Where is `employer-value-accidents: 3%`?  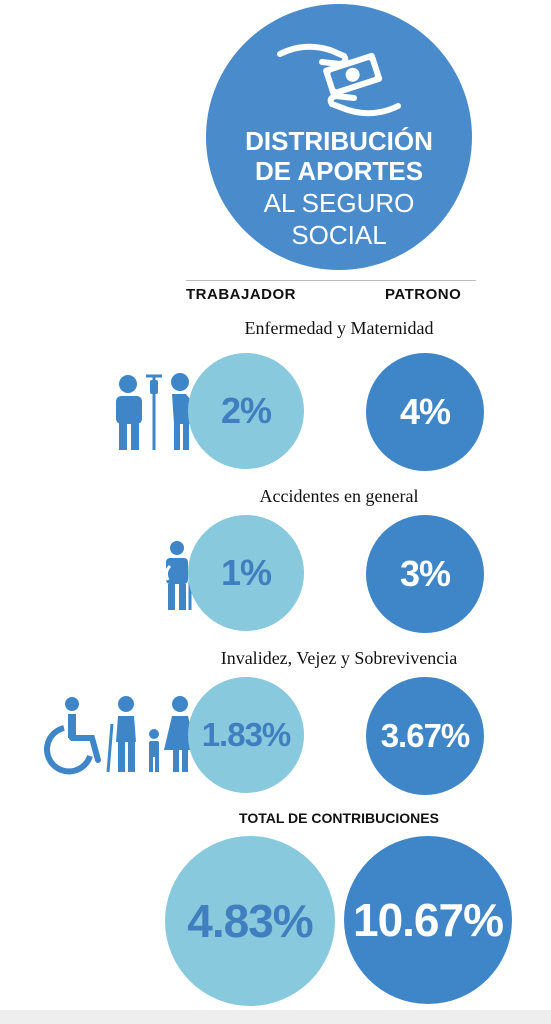
employer-value-accidents: 3% is located at coordinates (425, 574).